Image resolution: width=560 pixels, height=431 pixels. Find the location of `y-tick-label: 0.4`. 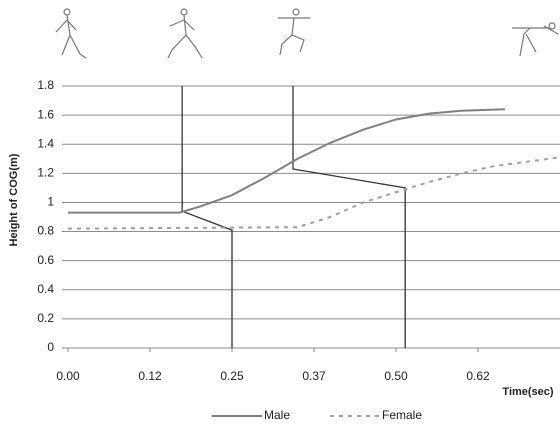

y-tick-label: 0.4 is located at coordinates (45, 289).